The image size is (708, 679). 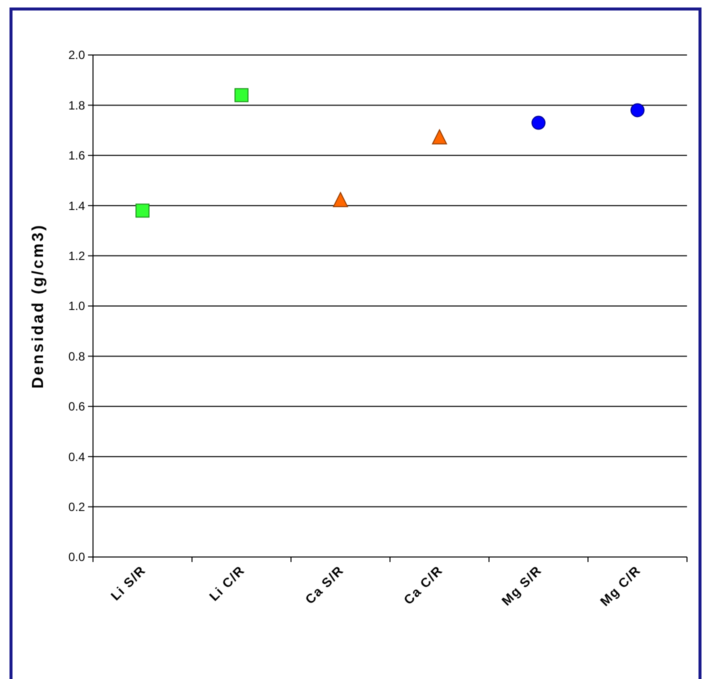 I want to click on y-tick-label: 1.6, so click(x=77, y=155).